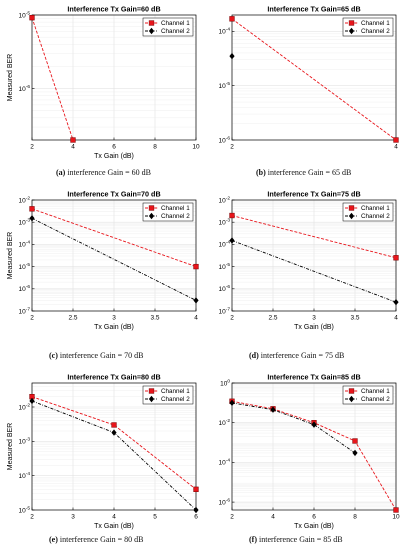 The width and height of the screenshot is (404, 550). What do you see at coordinates (96, 355) in the screenshot?
I see `caption-c: (c) interference Gain = 70 dB` at bounding box center [96, 355].